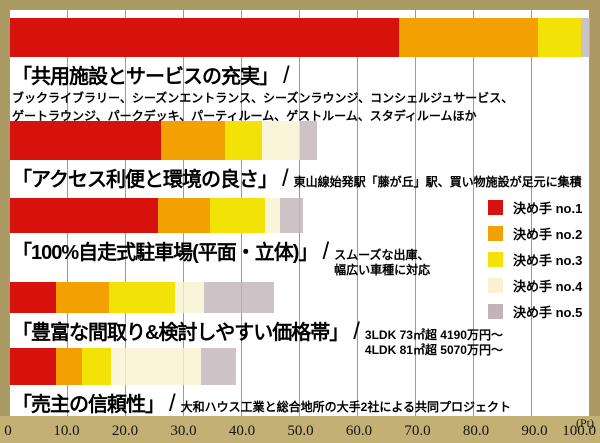 This screenshot has width=600, height=443. Describe the element at coordinates (8, 431) in the screenshot. I see `axis-tick-label: 0` at that location.